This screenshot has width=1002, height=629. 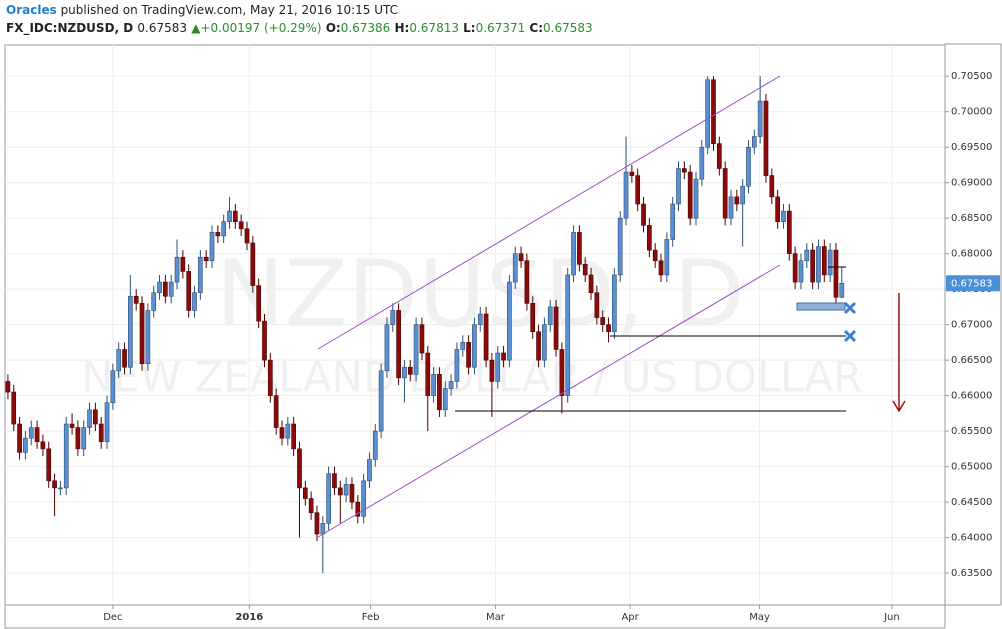 I want to click on change: +0.00197 (+0.29%), so click(x=261, y=28).